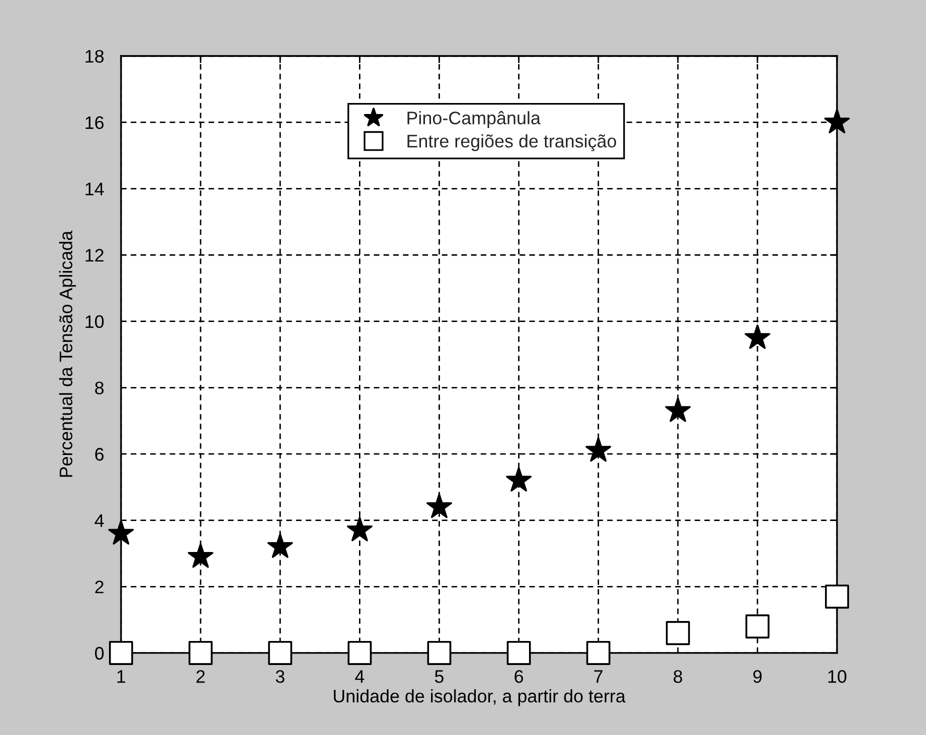  I want to click on x-tick-label: 3, so click(280, 676).